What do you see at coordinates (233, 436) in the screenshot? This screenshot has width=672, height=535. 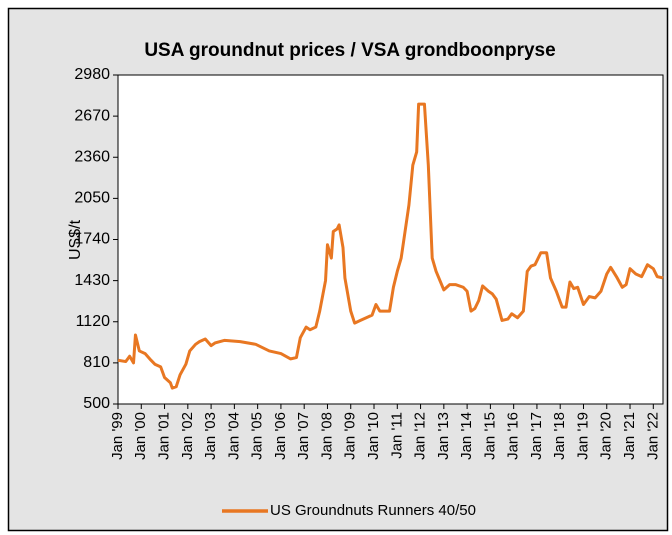 I see `x-tick-label: Jan '04` at bounding box center [233, 436].